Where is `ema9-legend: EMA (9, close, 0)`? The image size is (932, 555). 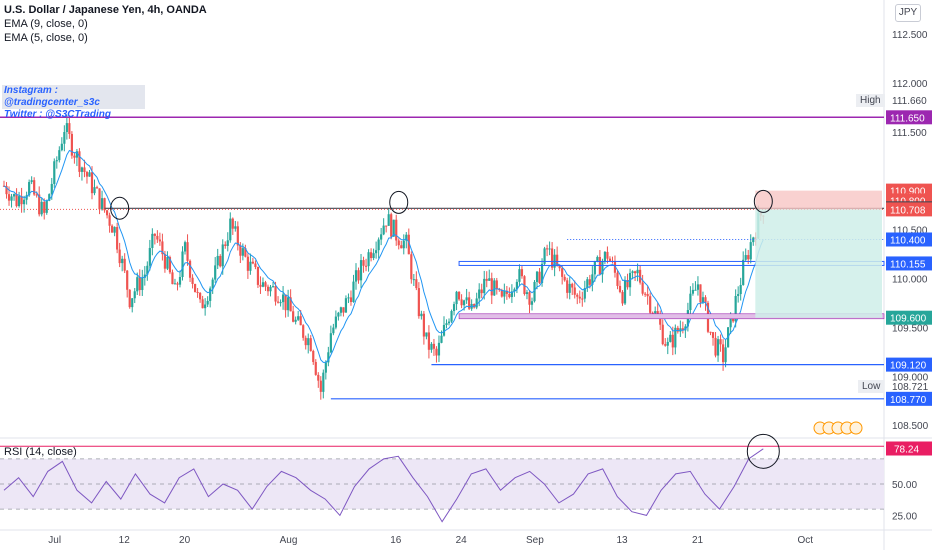
ema9-legend: EMA (9, close, 0) is located at coordinates (46, 24).